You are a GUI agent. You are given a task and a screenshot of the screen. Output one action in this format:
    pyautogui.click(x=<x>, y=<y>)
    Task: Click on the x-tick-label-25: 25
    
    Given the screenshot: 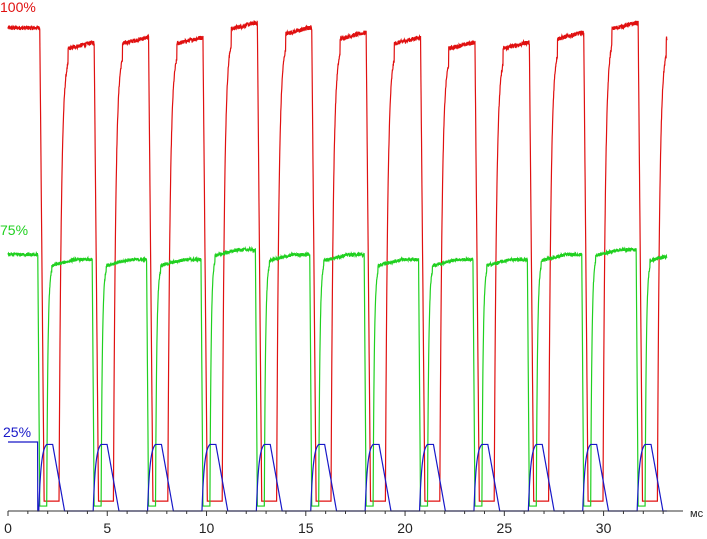 What is the action you would take?
    pyautogui.click(x=505, y=528)
    